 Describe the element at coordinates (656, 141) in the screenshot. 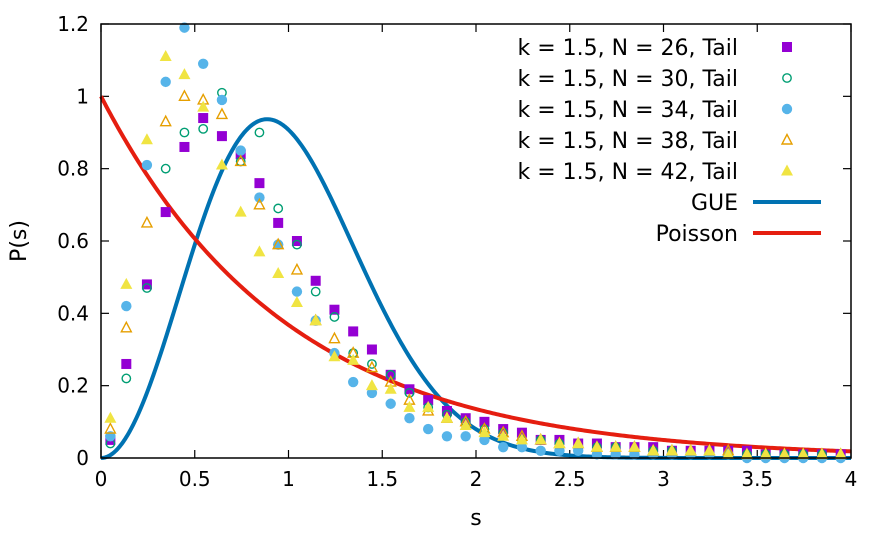

I see `legend-entry: k = 1.5, N = 38, Tail` at that location.